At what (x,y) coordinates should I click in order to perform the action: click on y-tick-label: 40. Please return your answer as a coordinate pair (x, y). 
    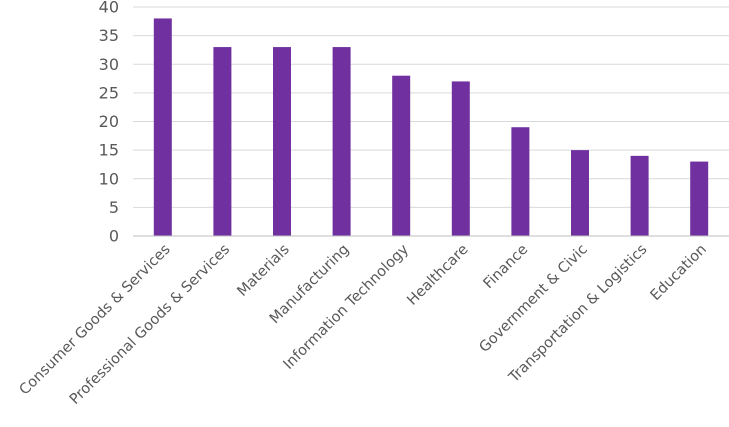
    Looking at the image, I should click on (109, 8).